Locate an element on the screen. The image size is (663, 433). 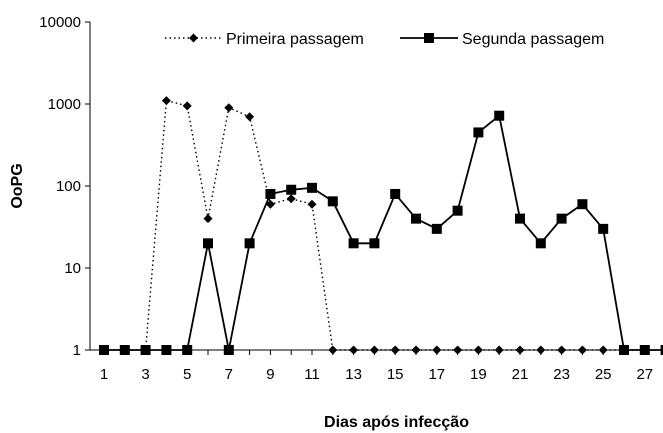
legend: Primeira passagem Segunda passagem is located at coordinates (384, 39).